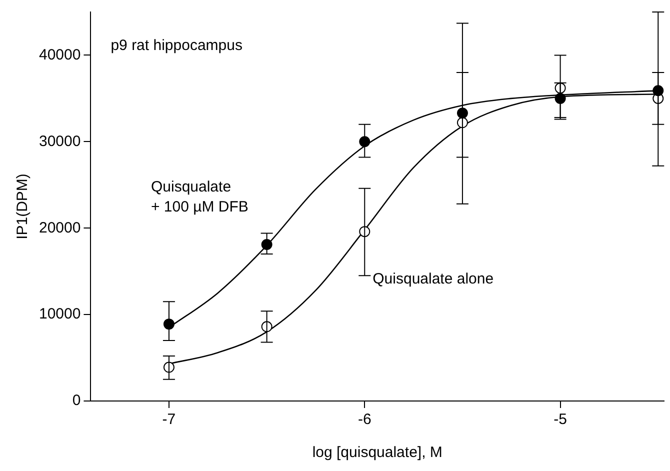 The width and height of the screenshot is (670, 471). I want to click on x-tick-label: -7, so click(169, 419).